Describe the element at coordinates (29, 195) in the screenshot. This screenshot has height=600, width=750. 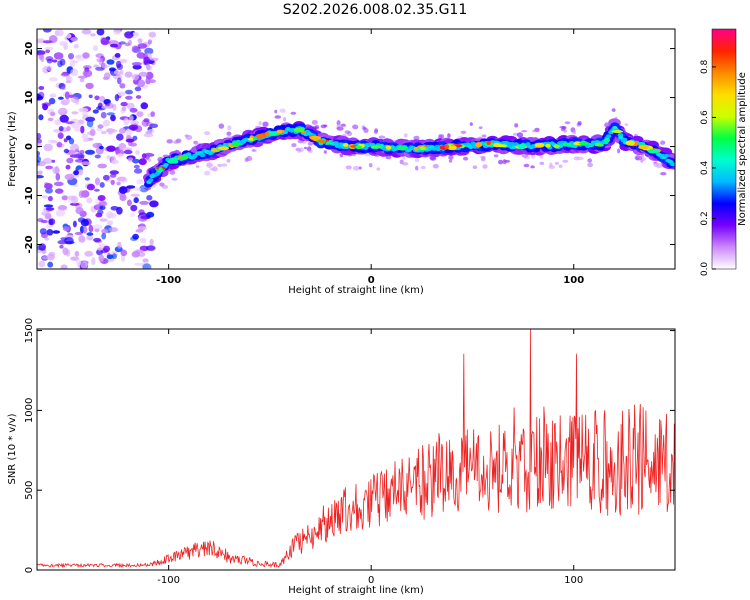
I see `y-tick-label: -10` at that location.